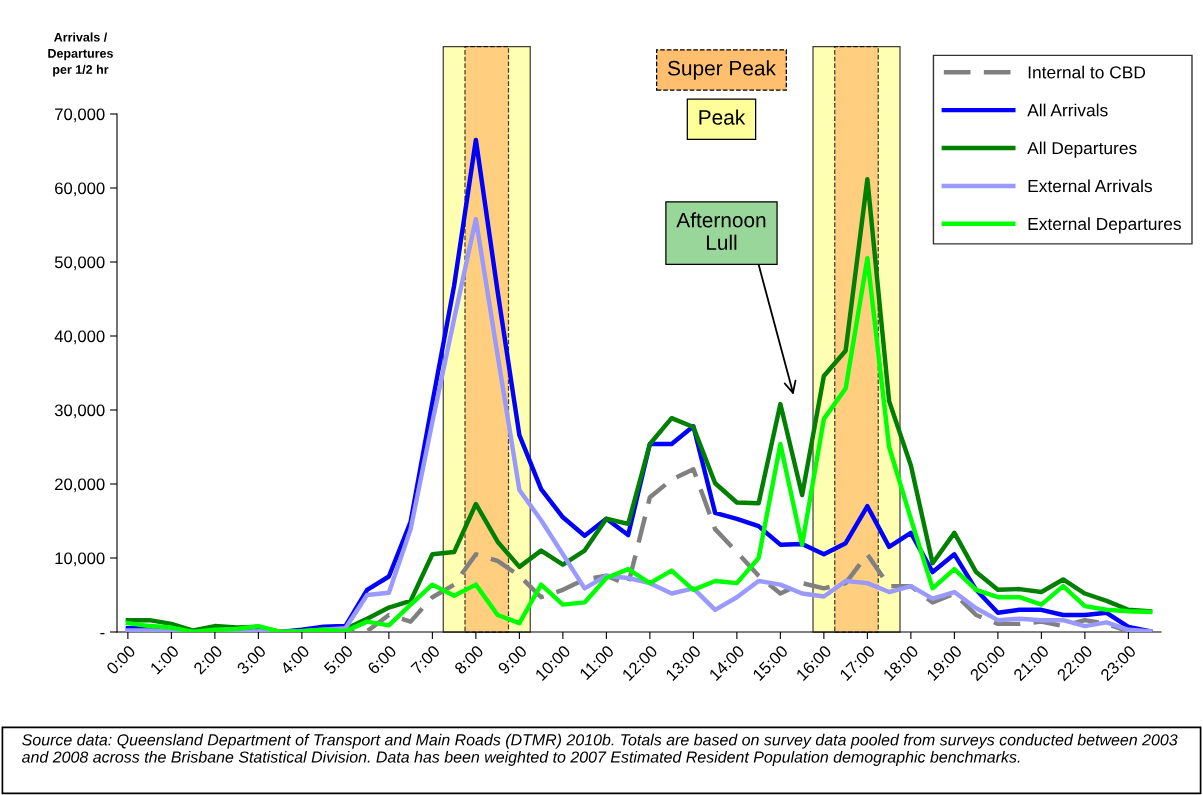 Image resolution: width=1203 pixels, height=795 pixels. I want to click on legend-label: Internal to CBD, so click(1087, 72).